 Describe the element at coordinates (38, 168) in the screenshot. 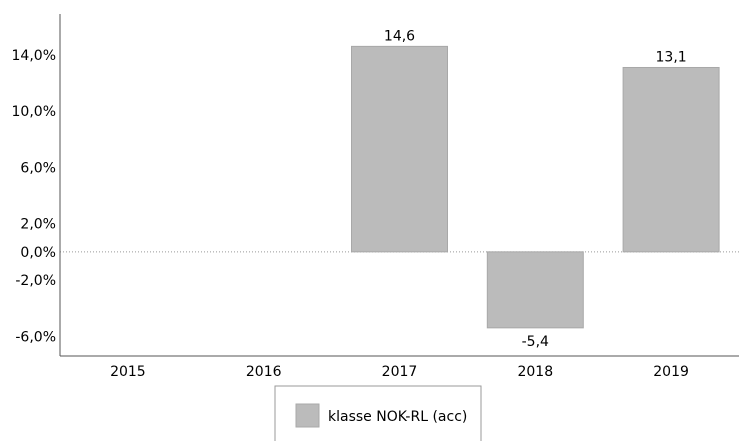

I see `y-tick-label: 6,0%` at that location.